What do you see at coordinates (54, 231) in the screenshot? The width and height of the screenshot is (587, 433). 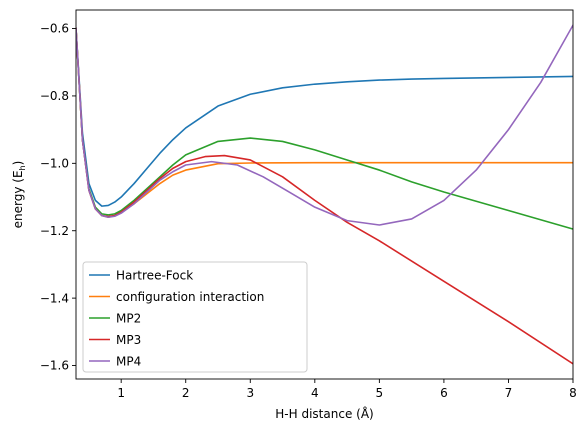 I see `y-tick-label: −1.2` at bounding box center [54, 231].